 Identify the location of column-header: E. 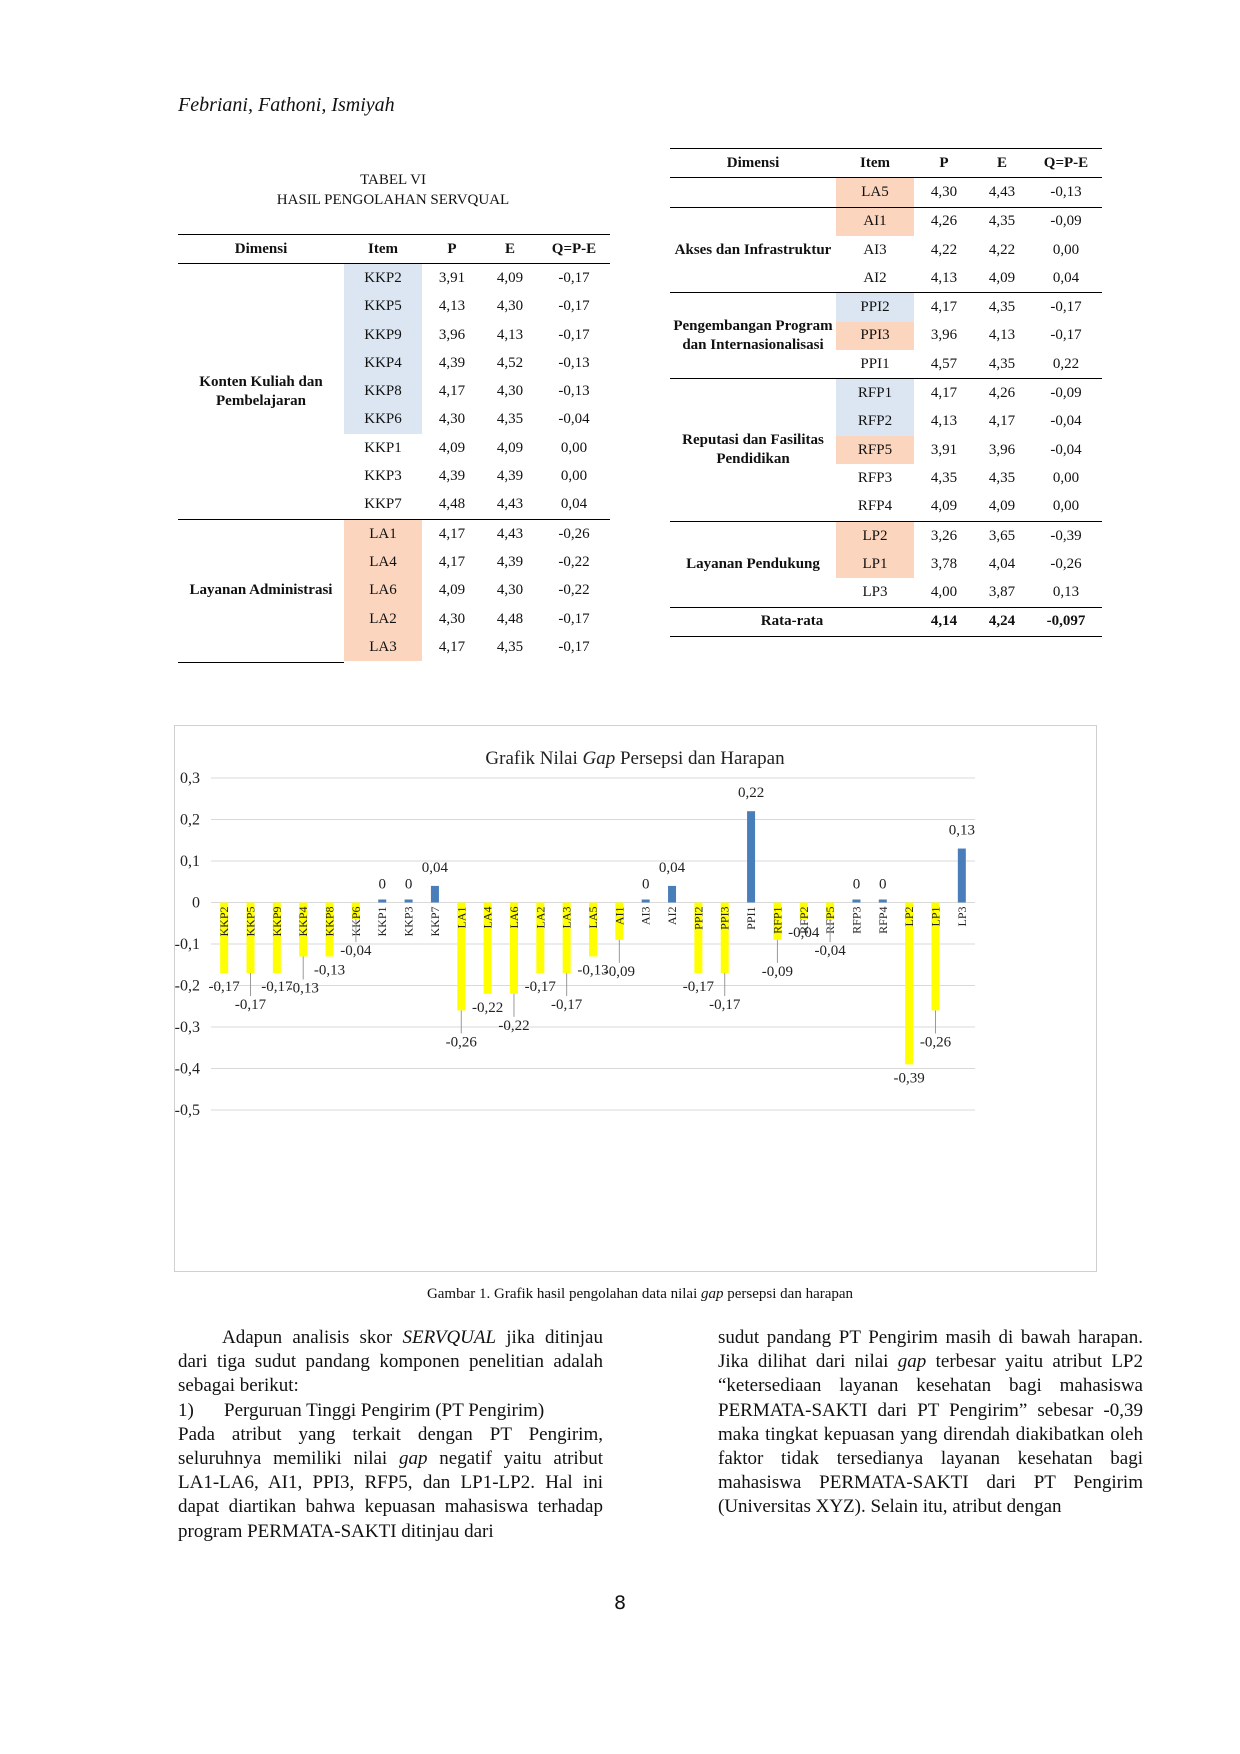
(510, 249).